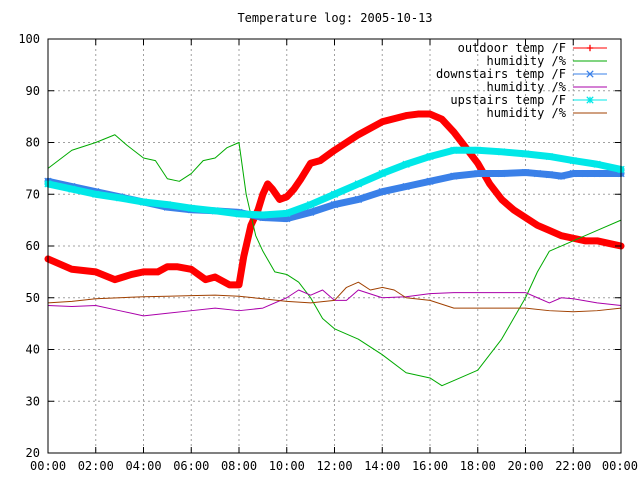  I want to click on legend-entry: downstairs temp /F, so click(521, 74).